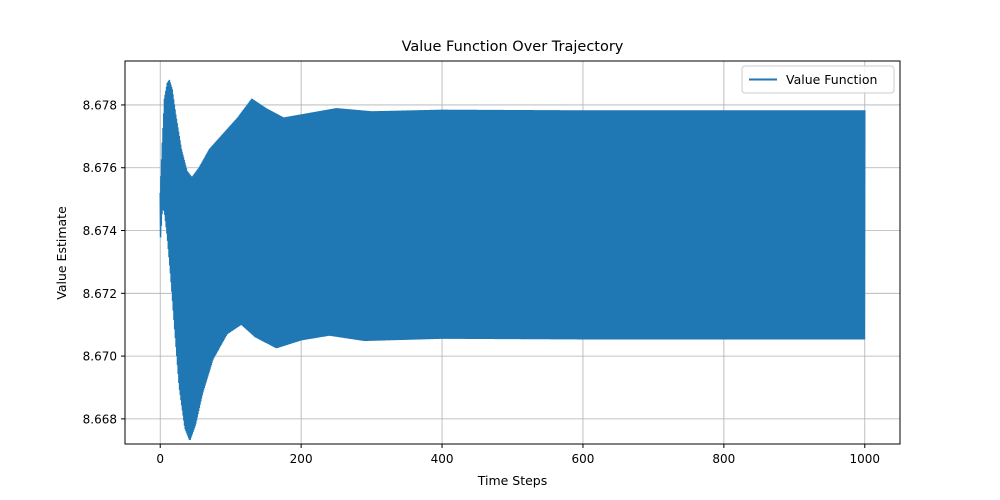  I want to click on y-tick-label: 8.676, so click(100, 168).